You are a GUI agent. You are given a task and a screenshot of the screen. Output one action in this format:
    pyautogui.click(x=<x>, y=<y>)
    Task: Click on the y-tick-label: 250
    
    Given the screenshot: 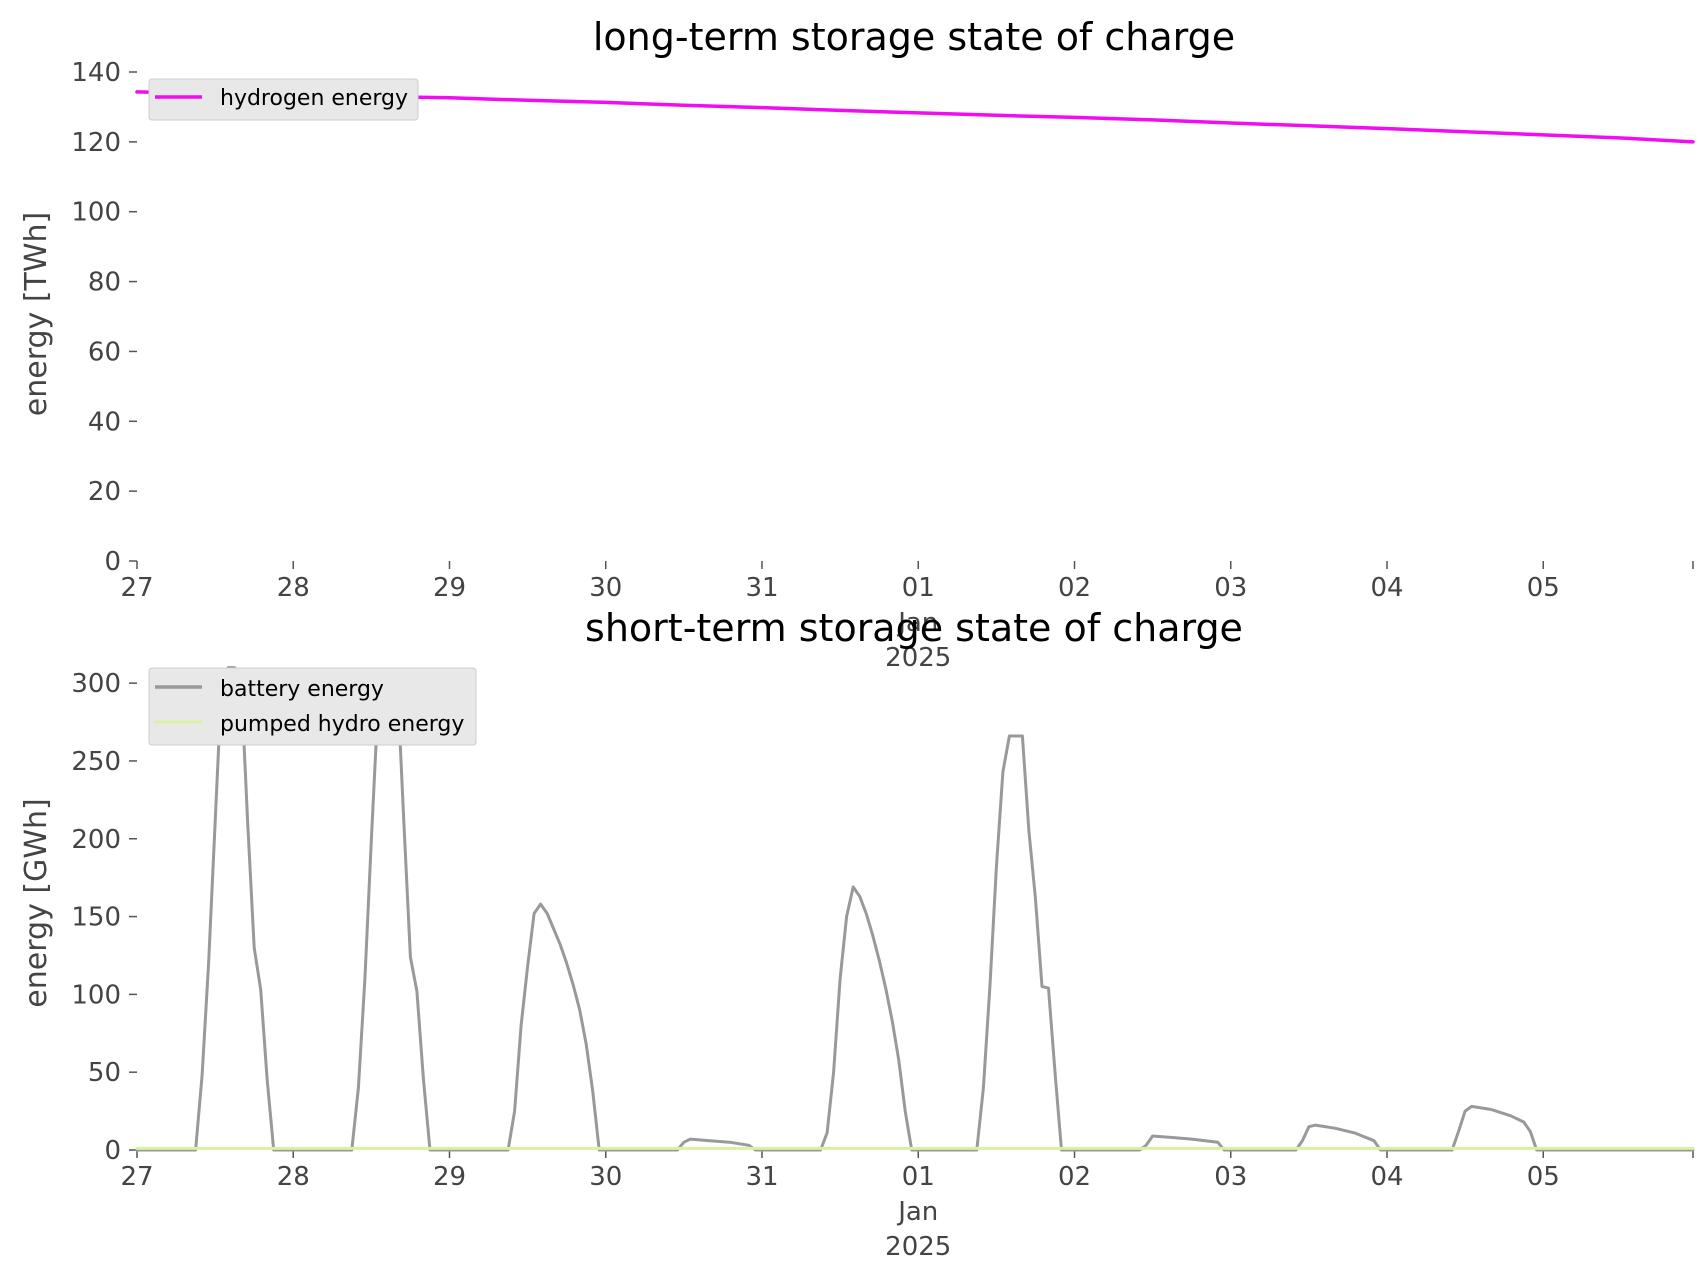 What is the action you would take?
    pyautogui.click(x=96, y=762)
    